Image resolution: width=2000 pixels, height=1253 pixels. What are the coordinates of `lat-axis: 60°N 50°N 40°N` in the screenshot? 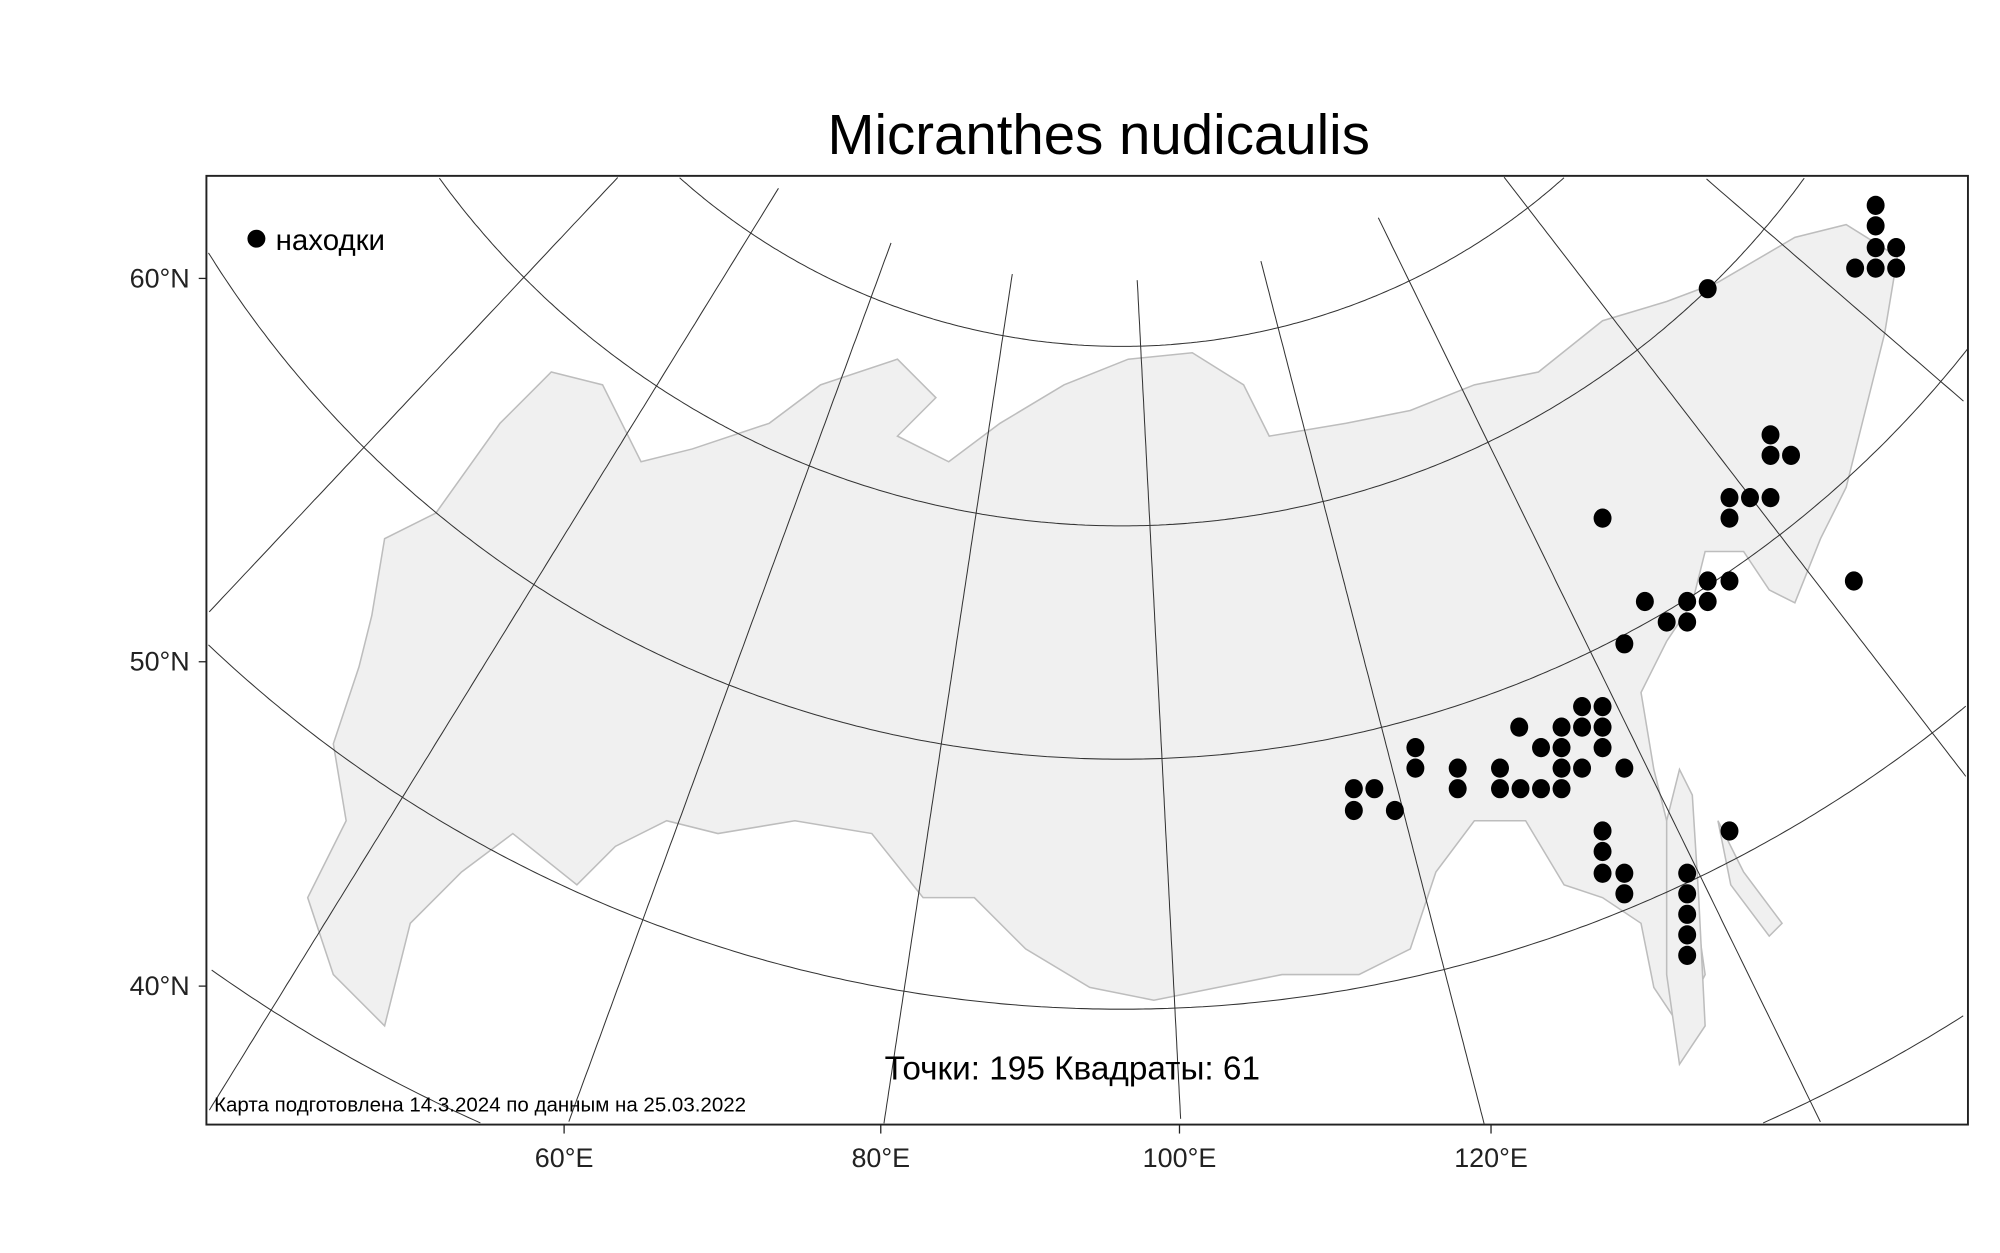 It's located at (168, 632).